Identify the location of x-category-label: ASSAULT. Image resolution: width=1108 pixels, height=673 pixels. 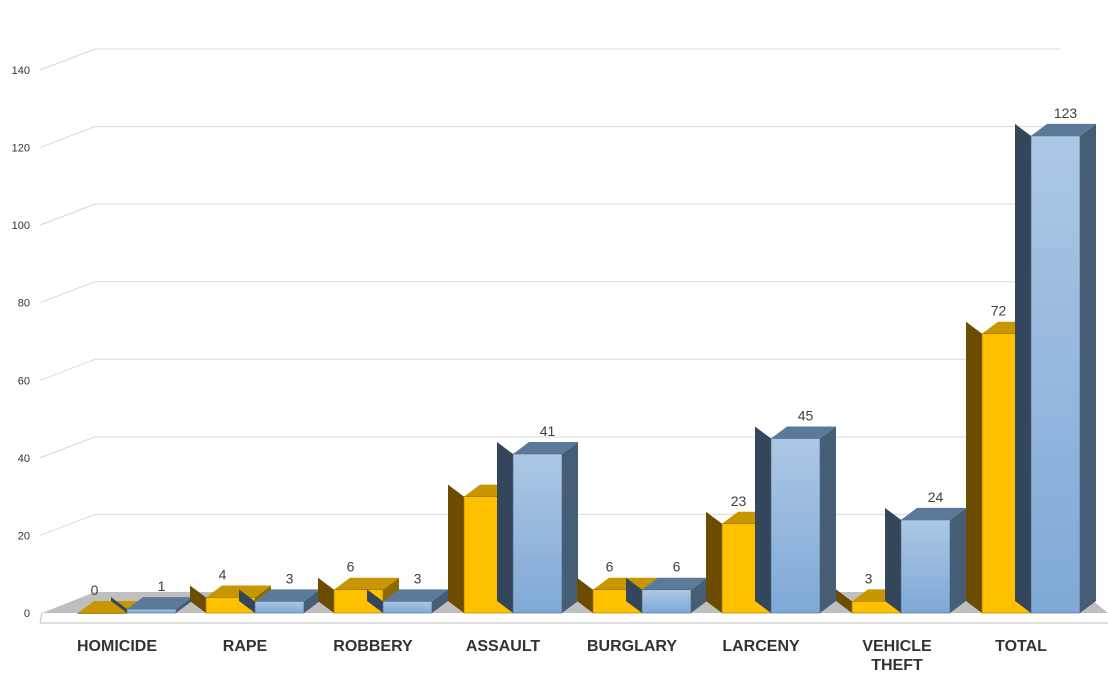
(503, 646).